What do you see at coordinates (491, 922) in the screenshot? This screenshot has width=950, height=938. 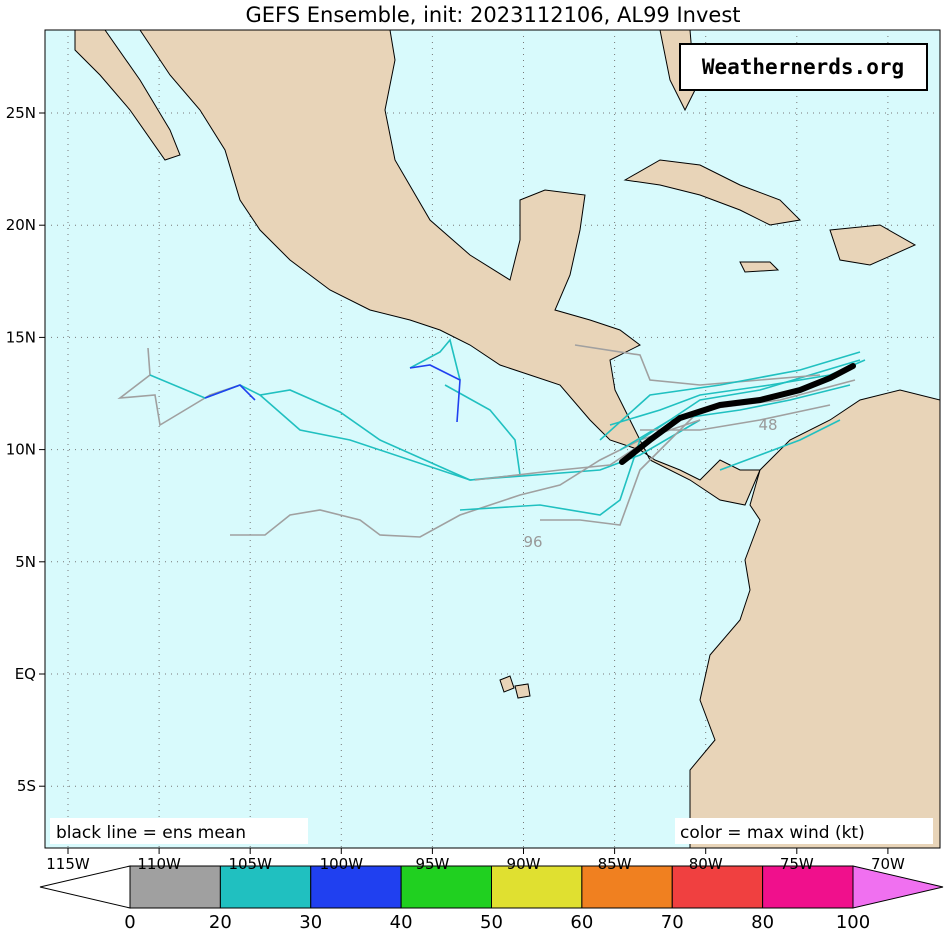 I see `colorbar-label: 50` at bounding box center [491, 922].